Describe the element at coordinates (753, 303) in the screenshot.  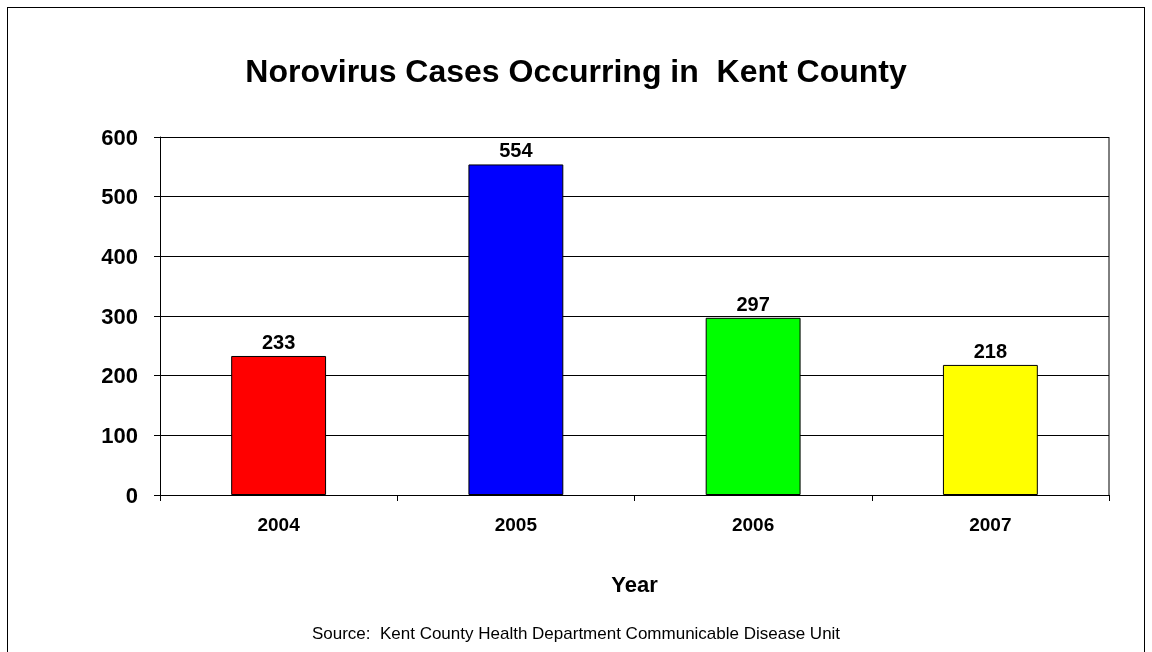
I see `data-label: 297` at that location.